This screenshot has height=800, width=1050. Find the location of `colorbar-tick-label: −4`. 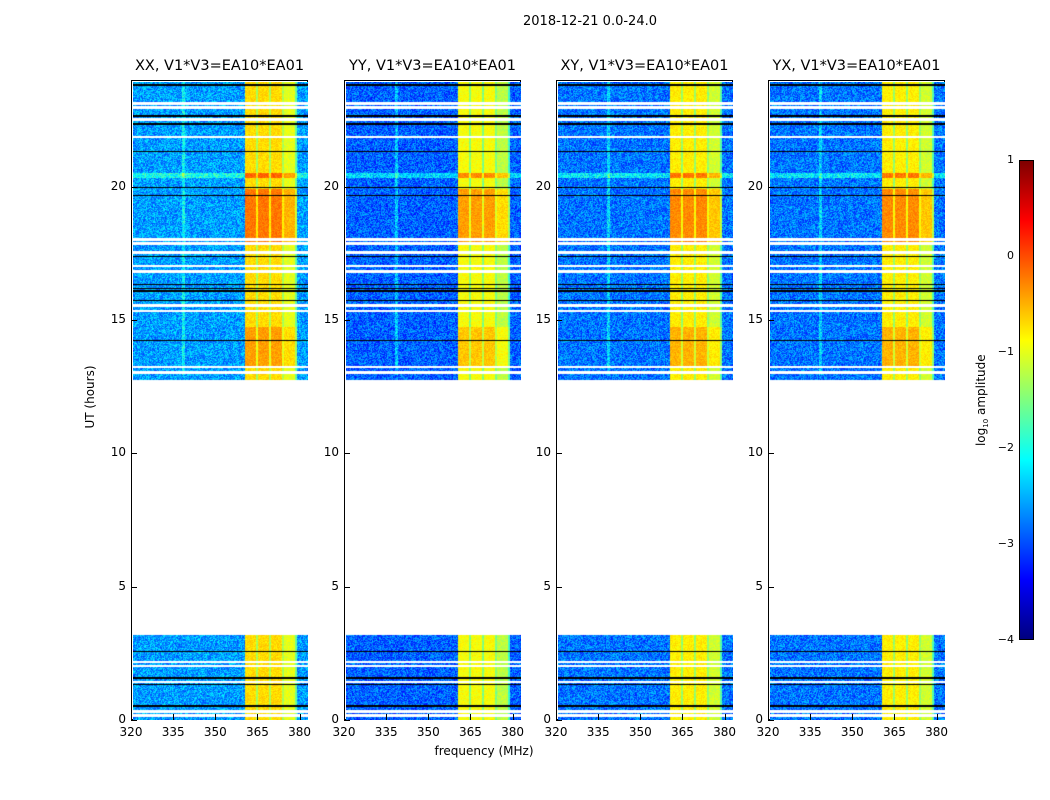

colorbar-tick-label: −4 is located at coordinates (1005, 639).